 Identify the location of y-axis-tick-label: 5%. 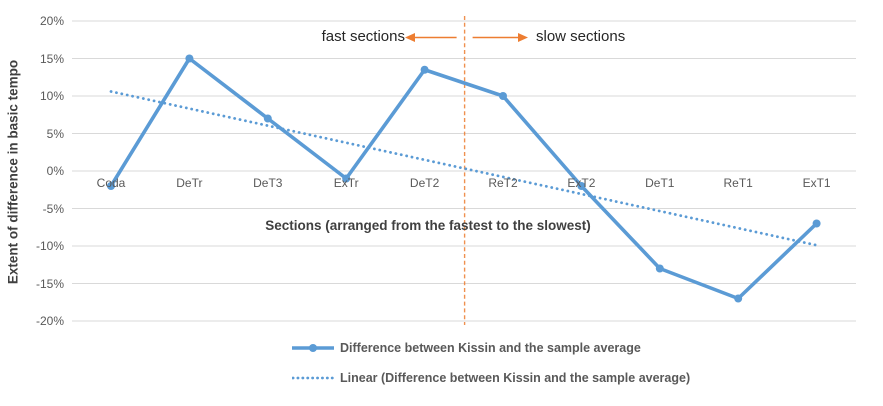
(55, 133).